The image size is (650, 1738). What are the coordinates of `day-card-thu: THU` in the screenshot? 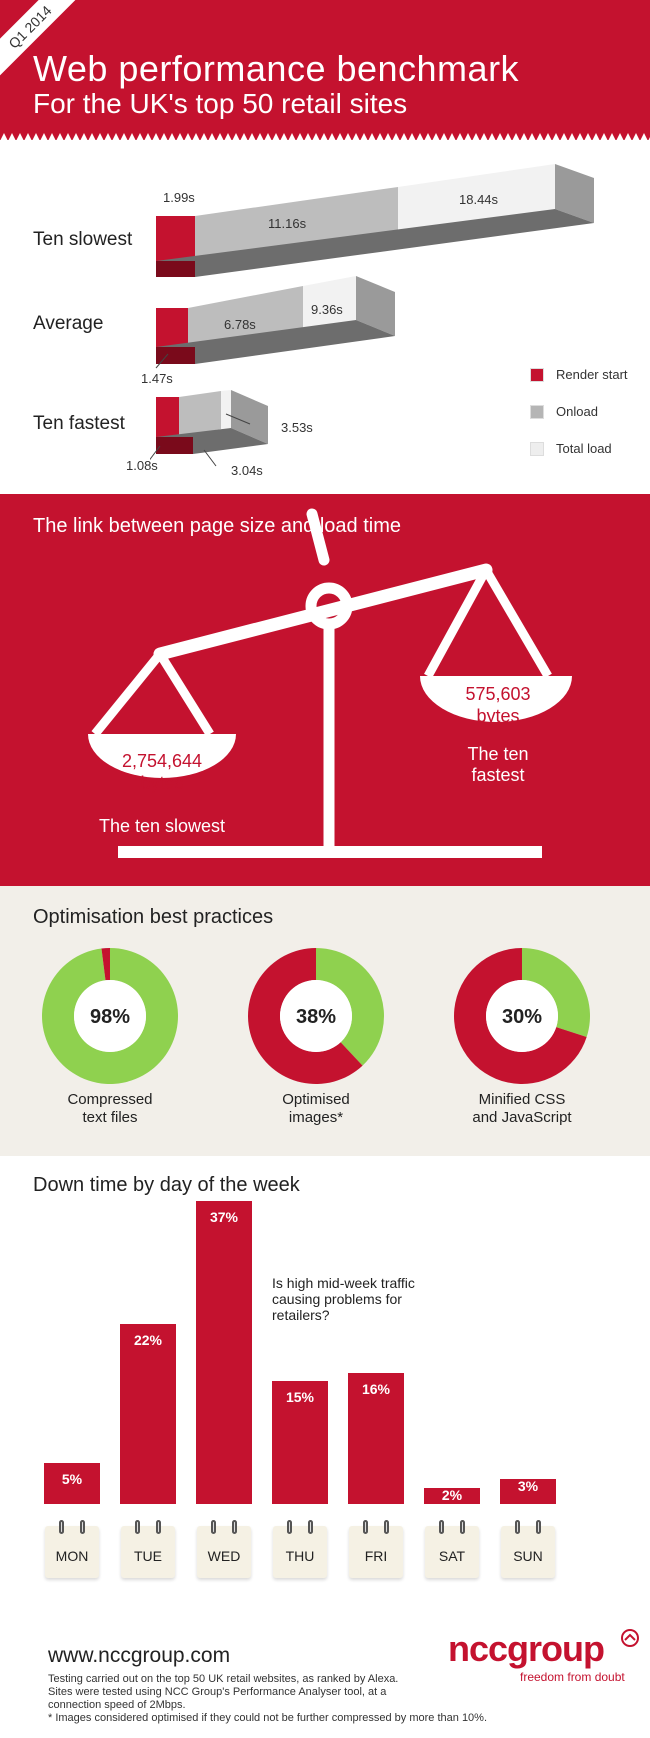 It's located at (300, 1549).